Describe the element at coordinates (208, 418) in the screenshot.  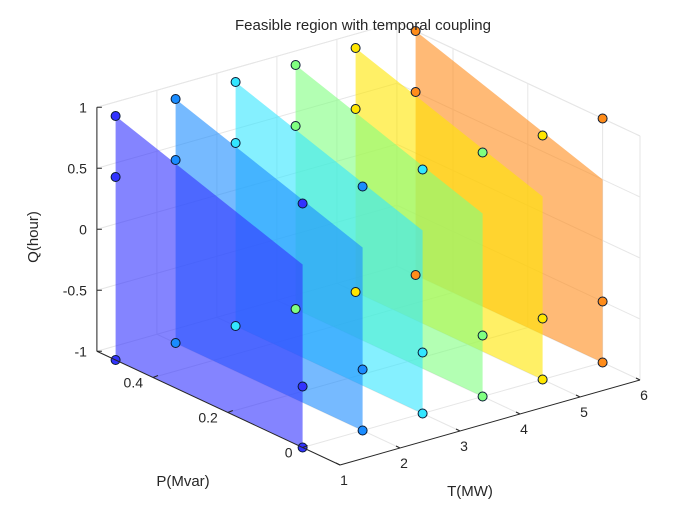
I see `y-tick-label: 0.2` at that location.